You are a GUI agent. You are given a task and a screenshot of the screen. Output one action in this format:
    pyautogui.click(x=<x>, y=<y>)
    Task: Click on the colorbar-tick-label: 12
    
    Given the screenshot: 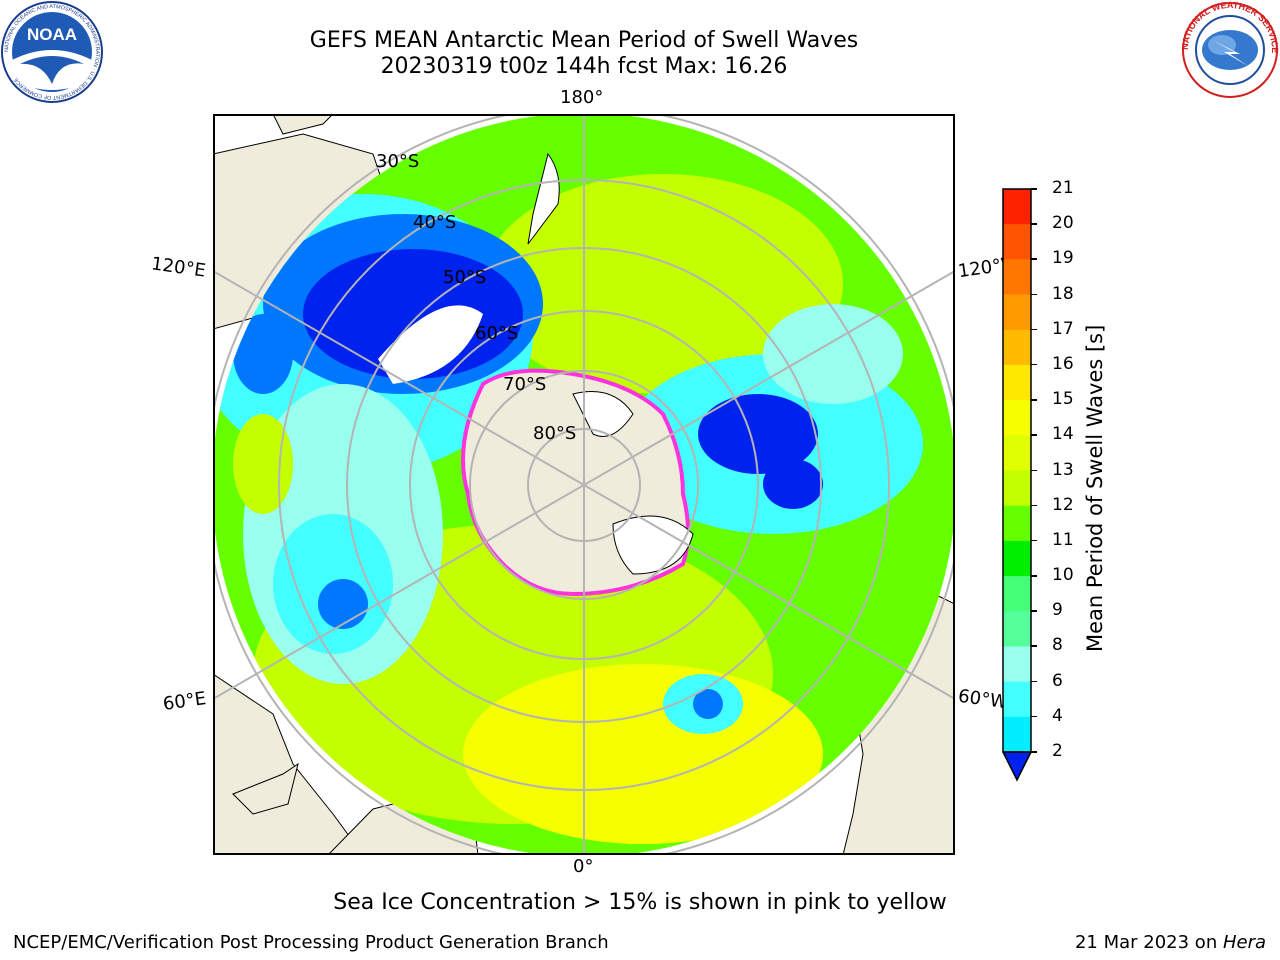 What is the action you would take?
    pyautogui.click(x=1063, y=504)
    